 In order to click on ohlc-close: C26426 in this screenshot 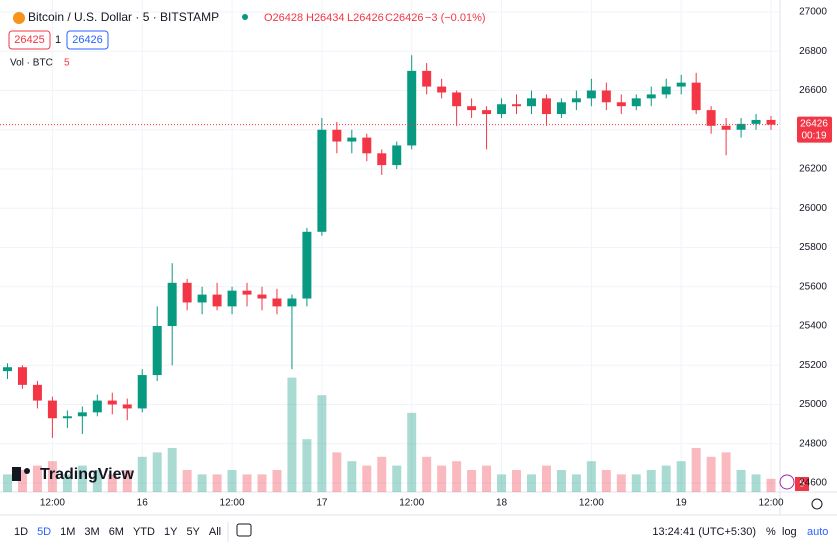, I will do `click(404, 18)`.